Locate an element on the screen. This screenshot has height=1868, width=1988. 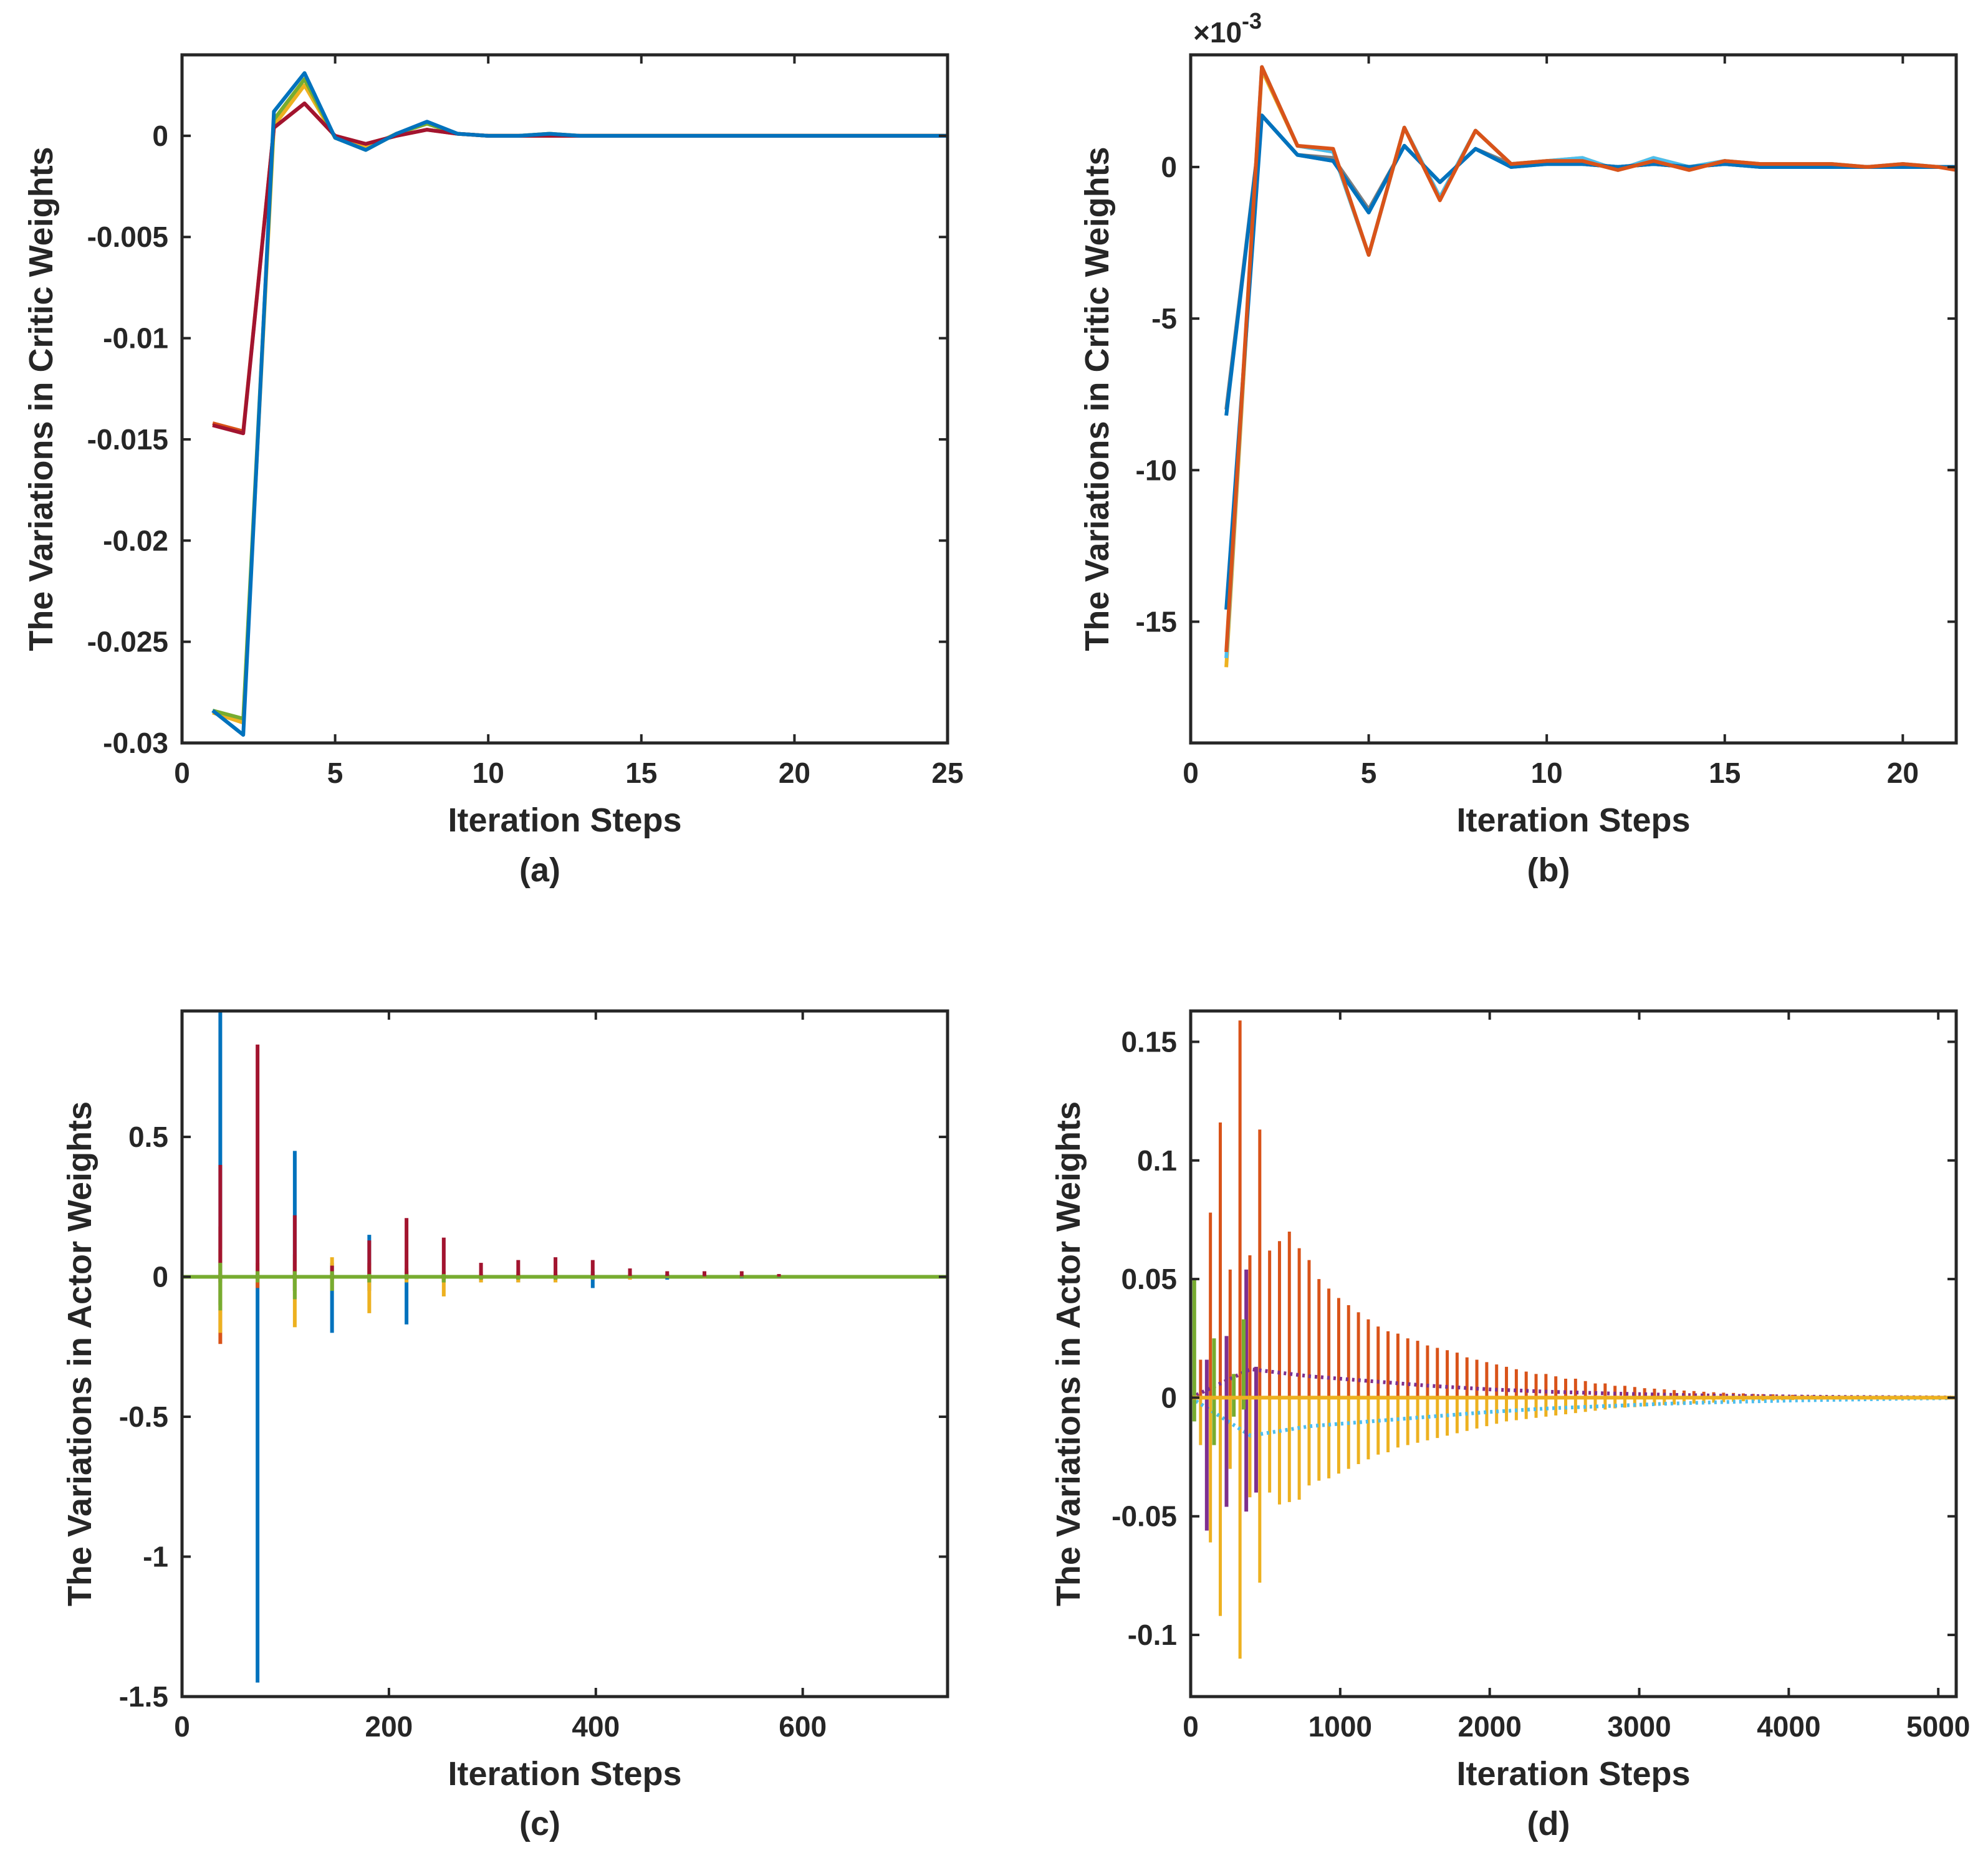
y-tick-label-d: 0.1 is located at coordinates (1157, 1160).